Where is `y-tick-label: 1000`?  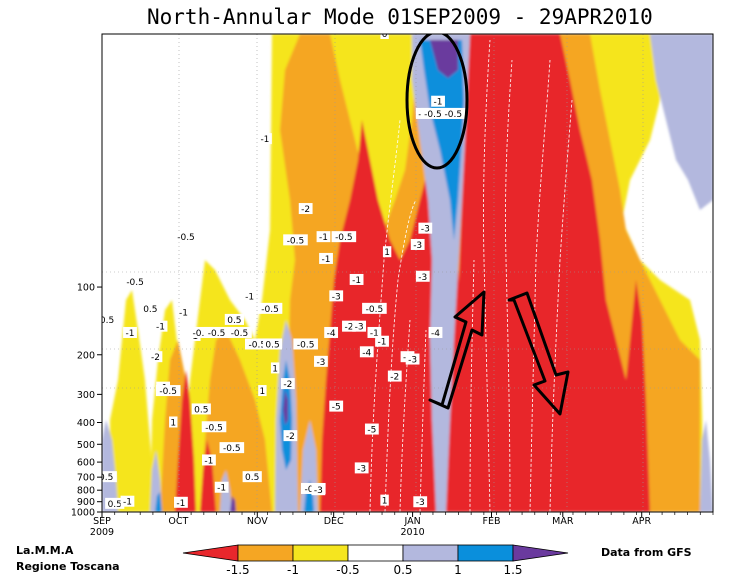 y-tick-label: 1000 is located at coordinates (83, 513).